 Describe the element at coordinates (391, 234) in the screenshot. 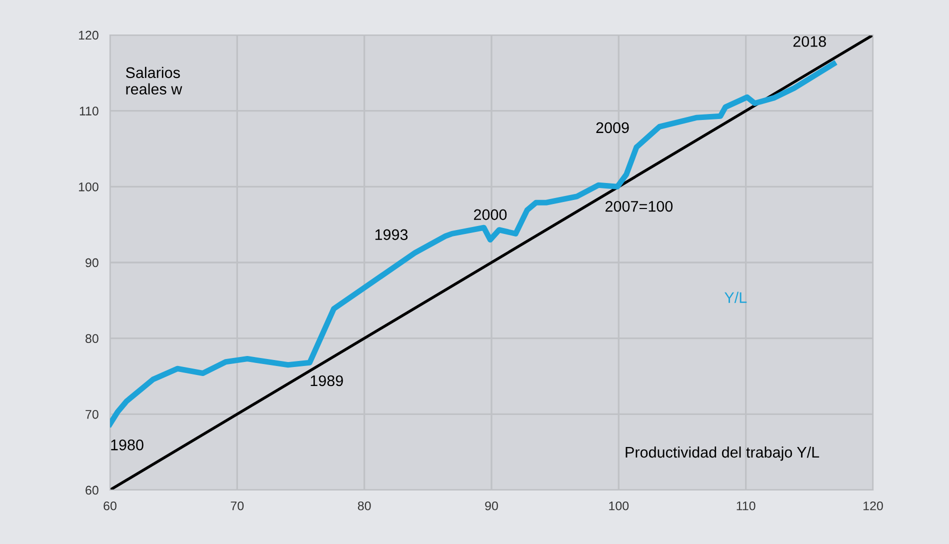

I see `annotation: 1993` at that location.